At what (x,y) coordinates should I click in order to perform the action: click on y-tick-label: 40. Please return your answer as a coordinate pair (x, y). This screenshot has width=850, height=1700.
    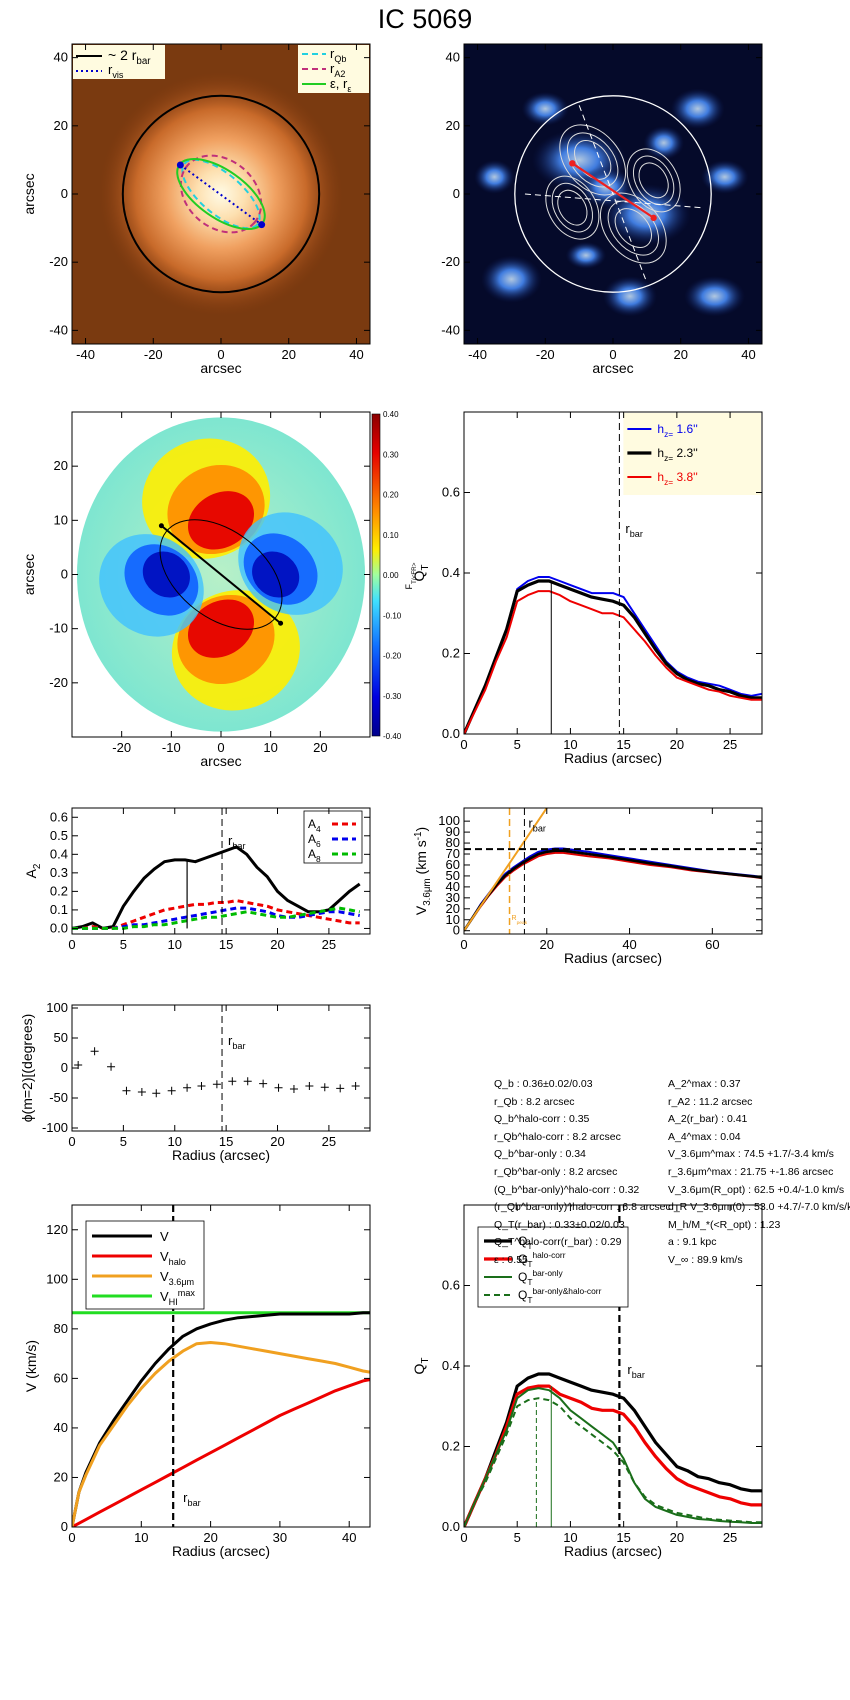
    Looking at the image, I should click on (453, 57).